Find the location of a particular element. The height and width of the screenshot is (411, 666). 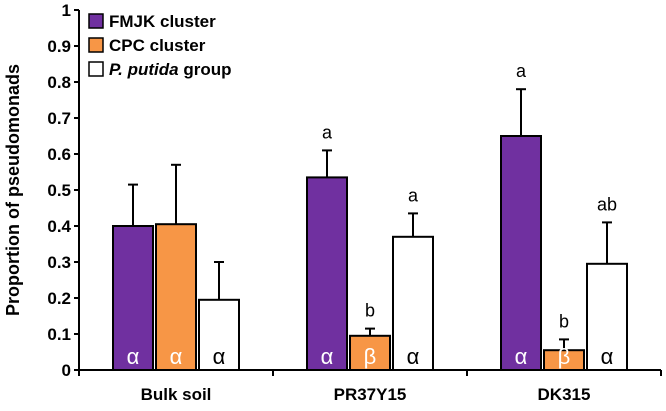

x-tick-label: Bulk soil is located at coordinates (176, 394).